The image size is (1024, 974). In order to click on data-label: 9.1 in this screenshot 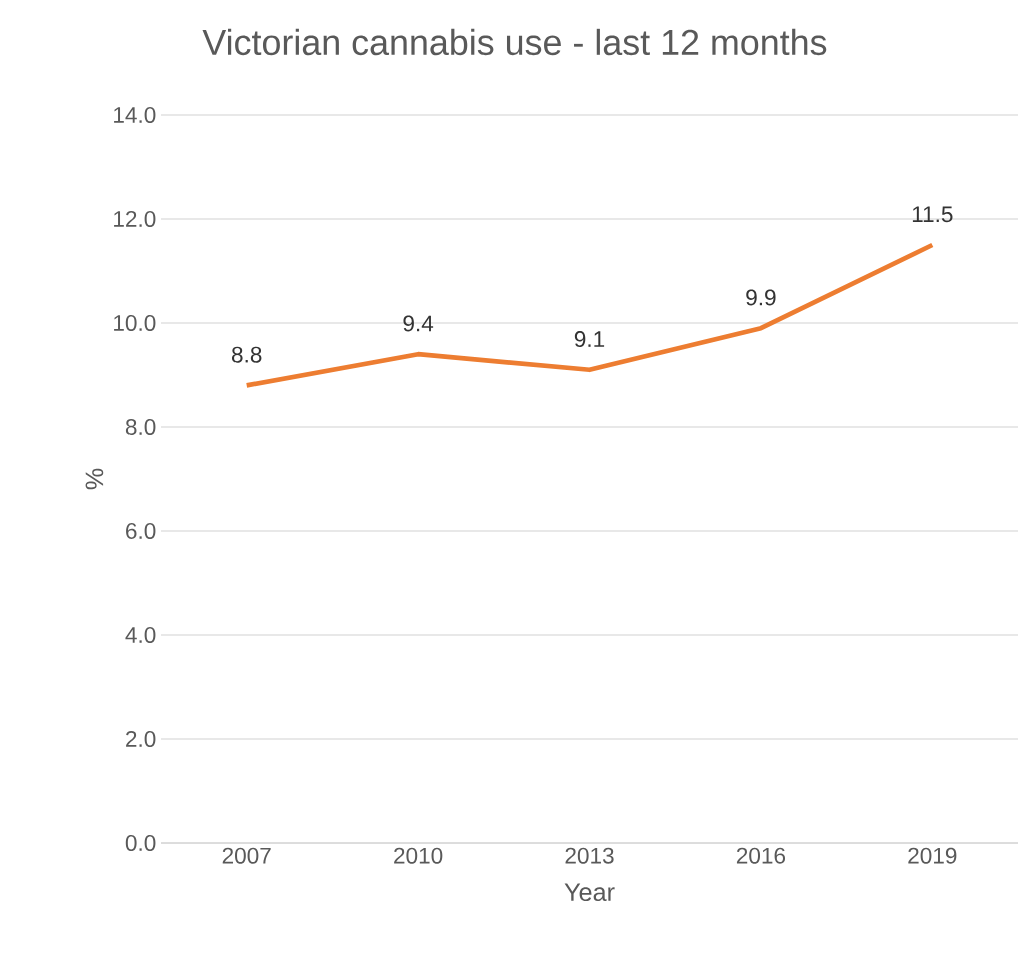, I will do `click(589, 339)`.